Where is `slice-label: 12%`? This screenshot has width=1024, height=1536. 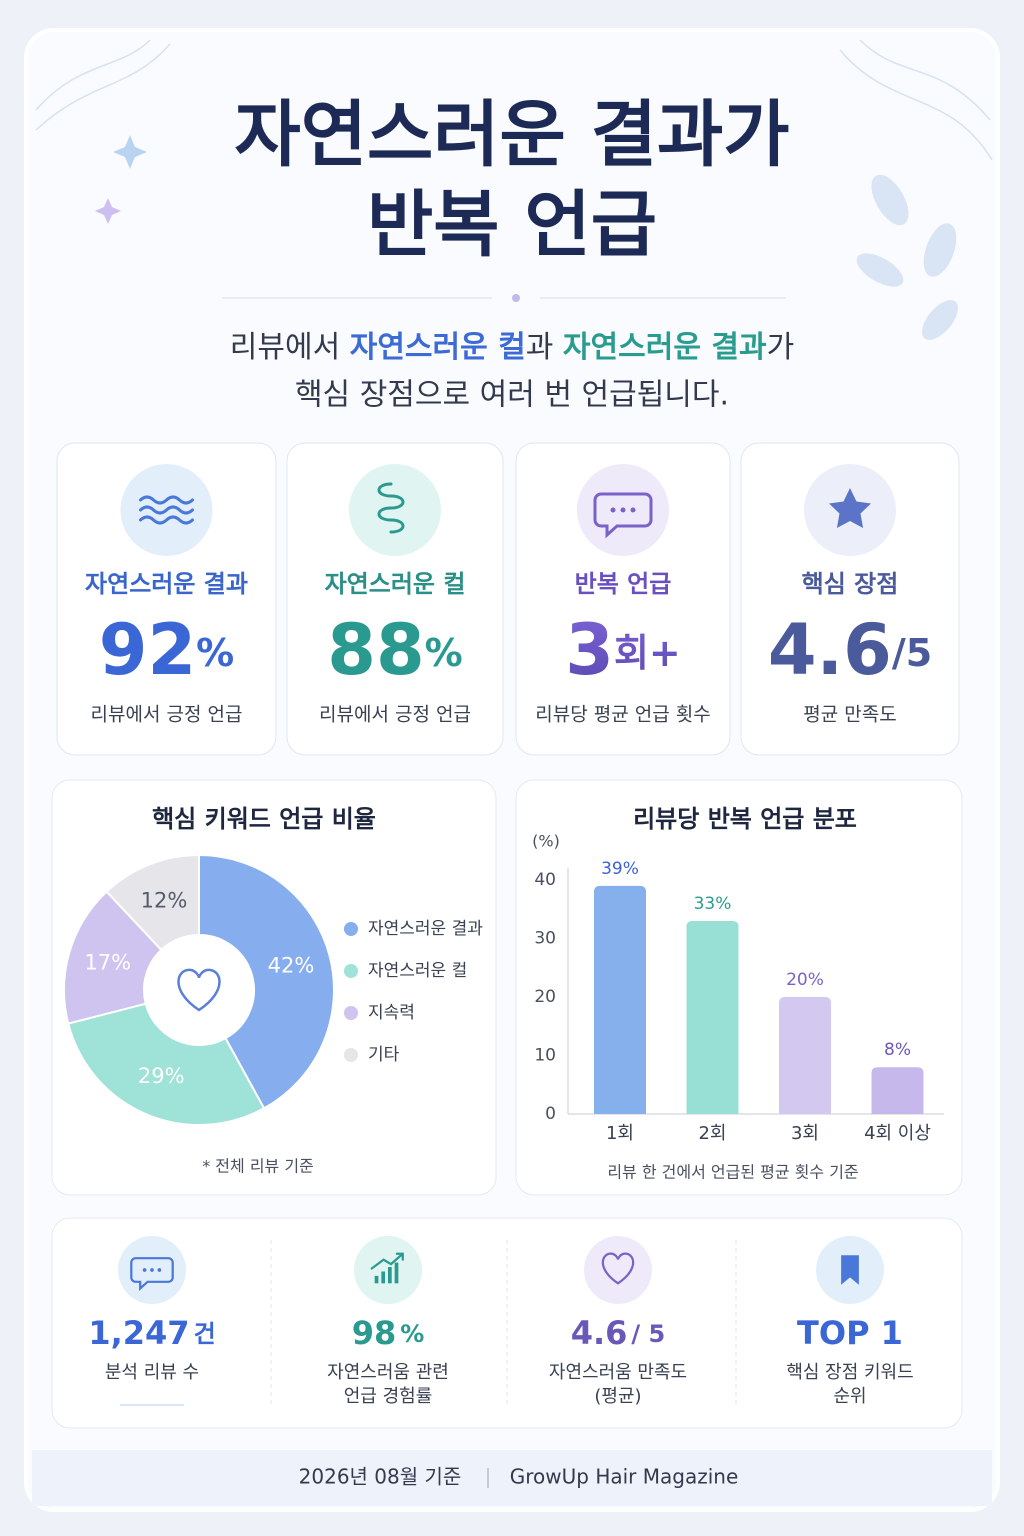 slice-label: 12% is located at coordinates (164, 901).